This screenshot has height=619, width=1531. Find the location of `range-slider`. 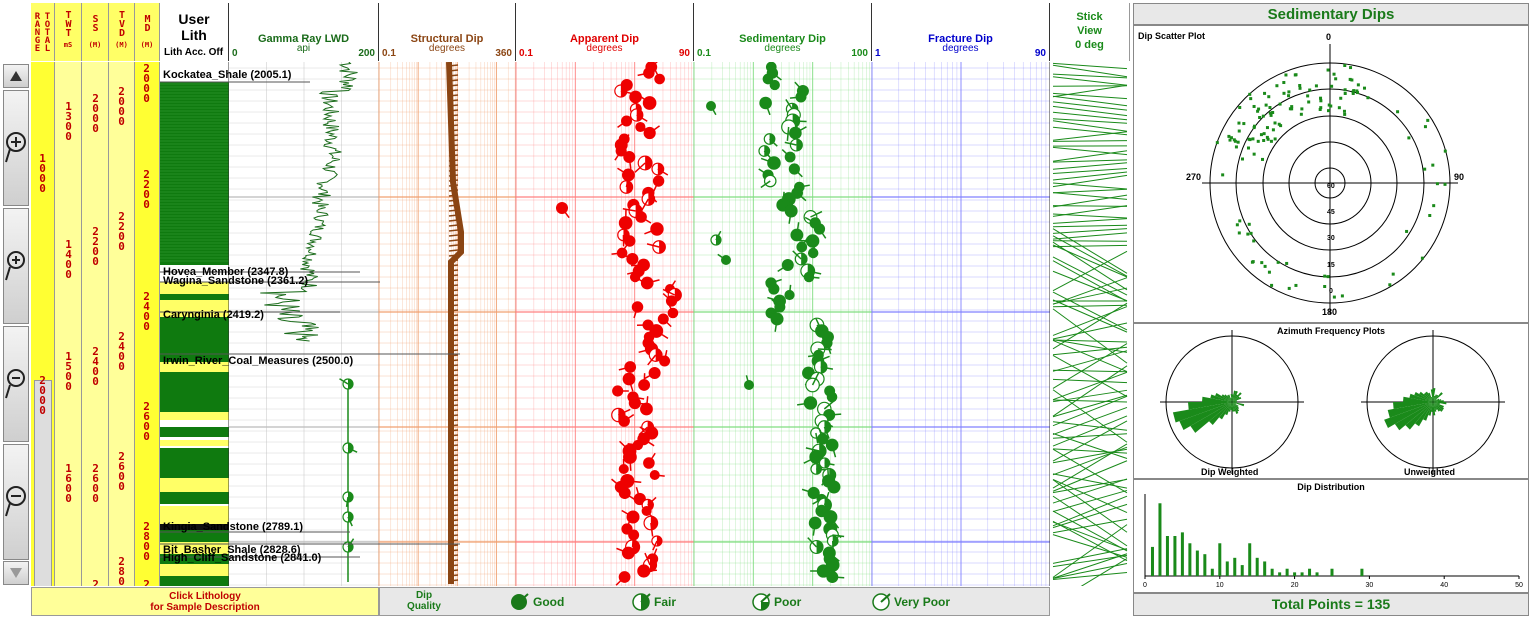

range-slider is located at coordinates (43, 483).